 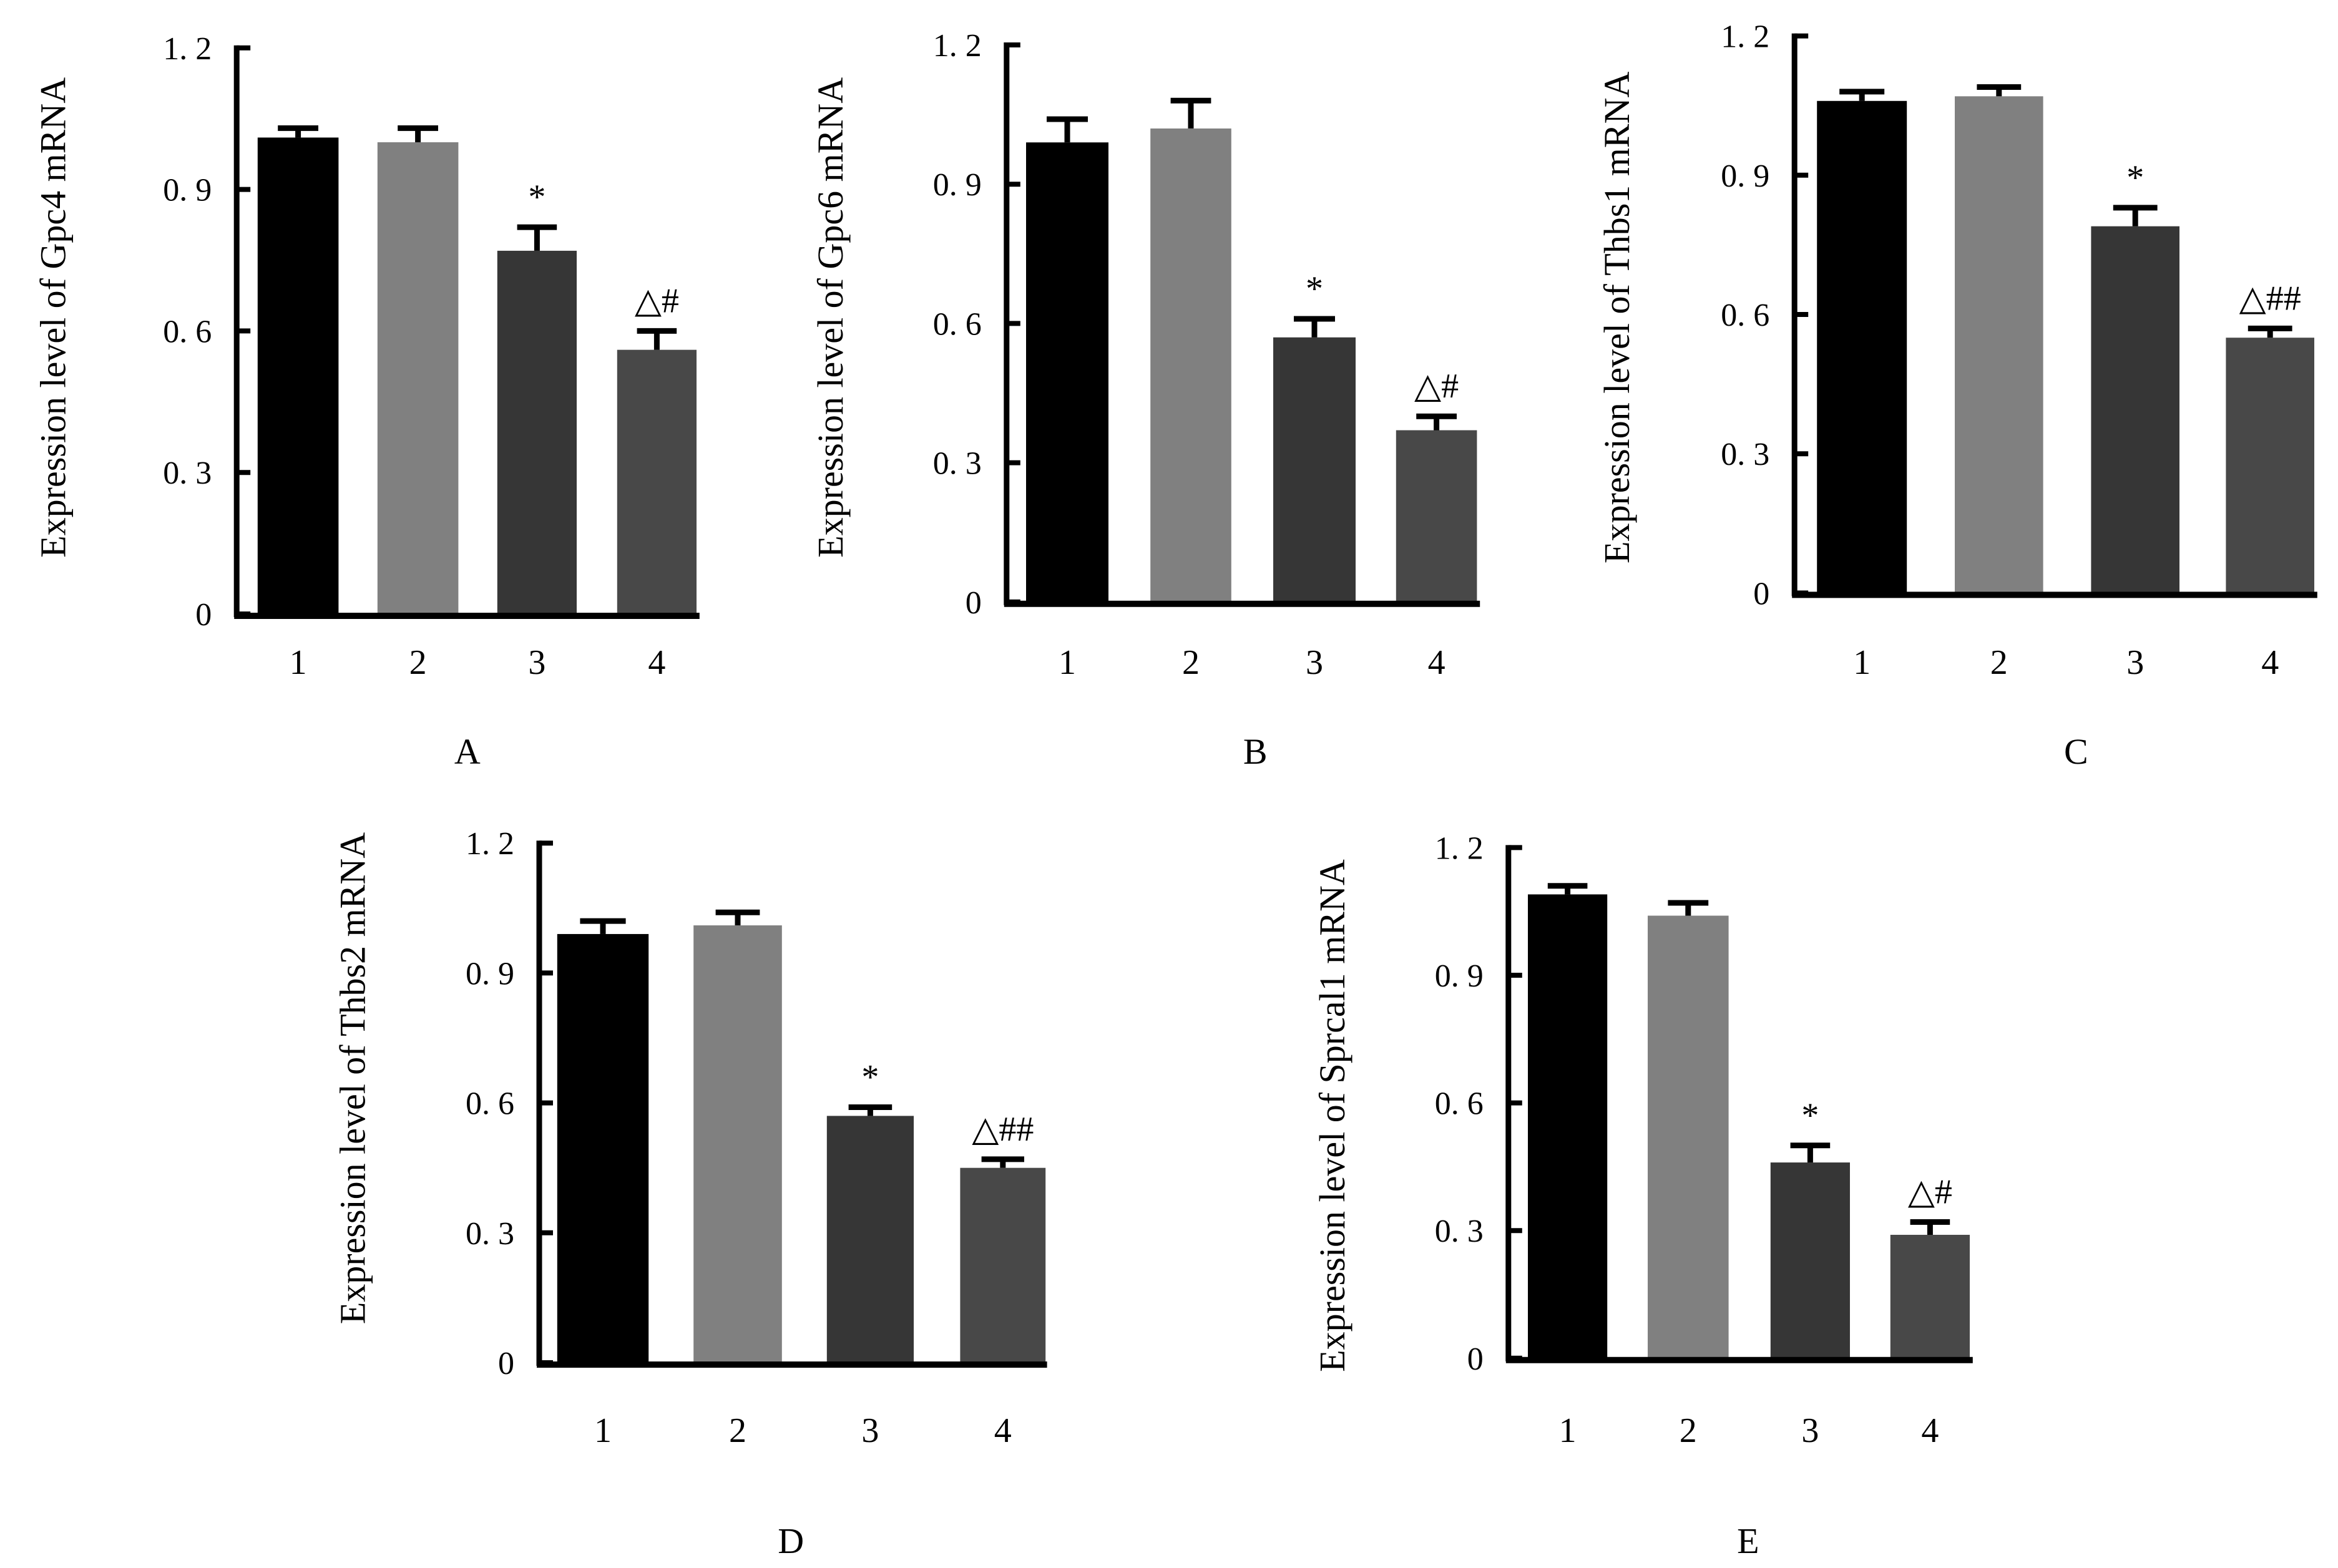 I want to click on panel-label: E, so click(x=1748, y=1541).